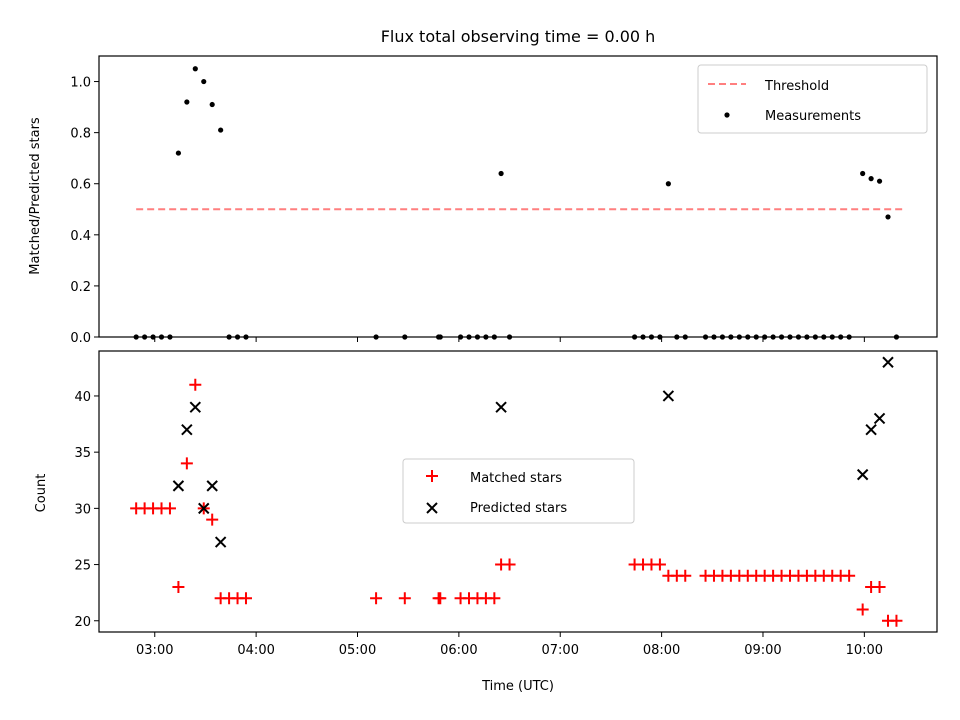 The image size is (960, 720). Describe the element at coordinates (661, 650) in the screenshot. I see `count-x-tick-label: 08:00` at that location.